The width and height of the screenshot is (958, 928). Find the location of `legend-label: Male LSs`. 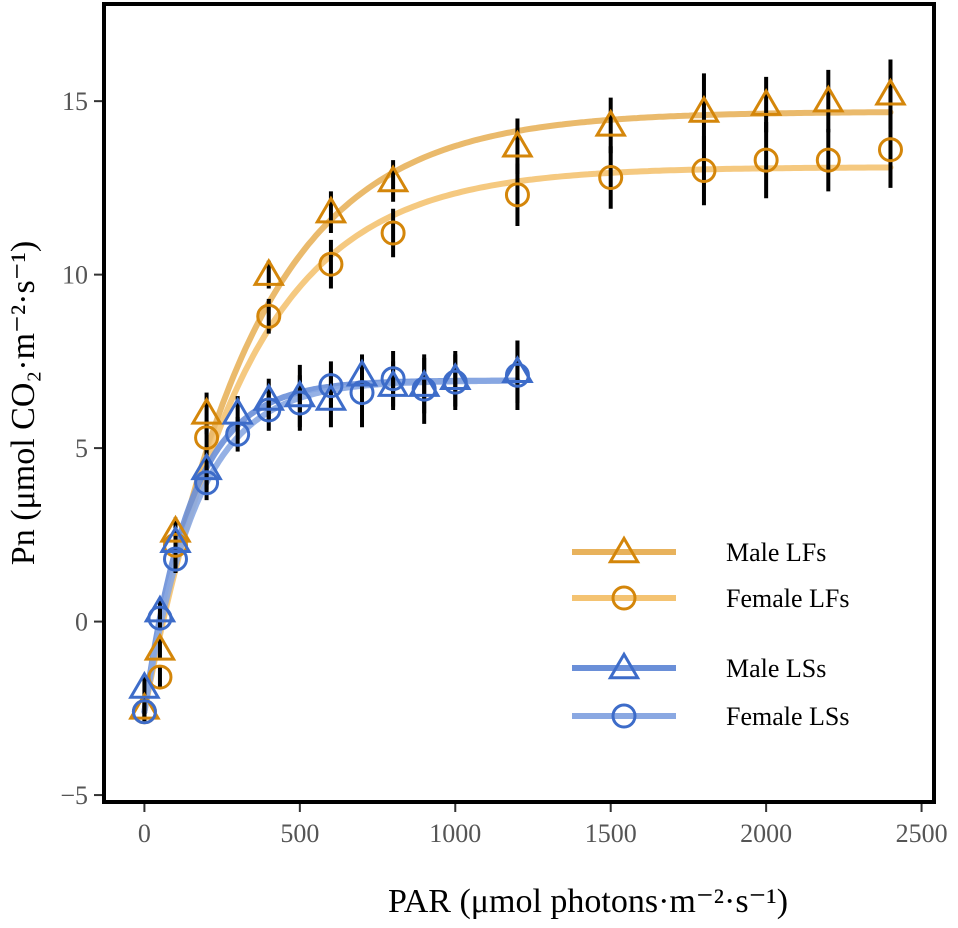

legend-label: Male LSs is located at coordinates (776, 668).